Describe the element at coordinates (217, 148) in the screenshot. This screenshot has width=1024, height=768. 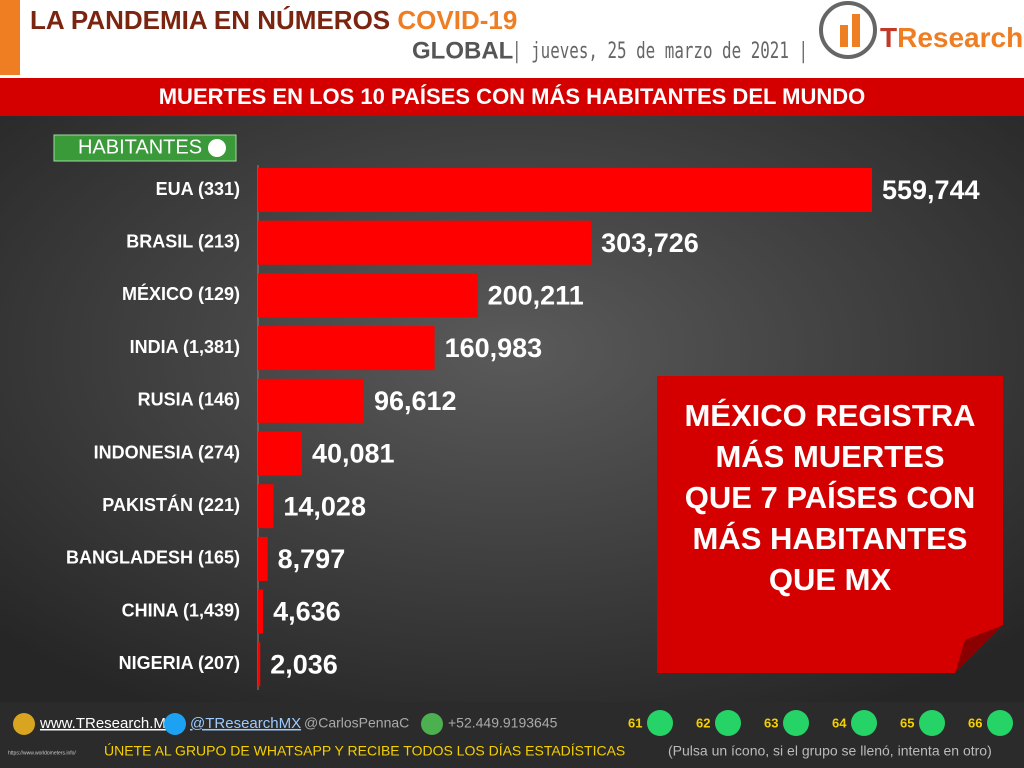
I see `badge-icon` at that location.